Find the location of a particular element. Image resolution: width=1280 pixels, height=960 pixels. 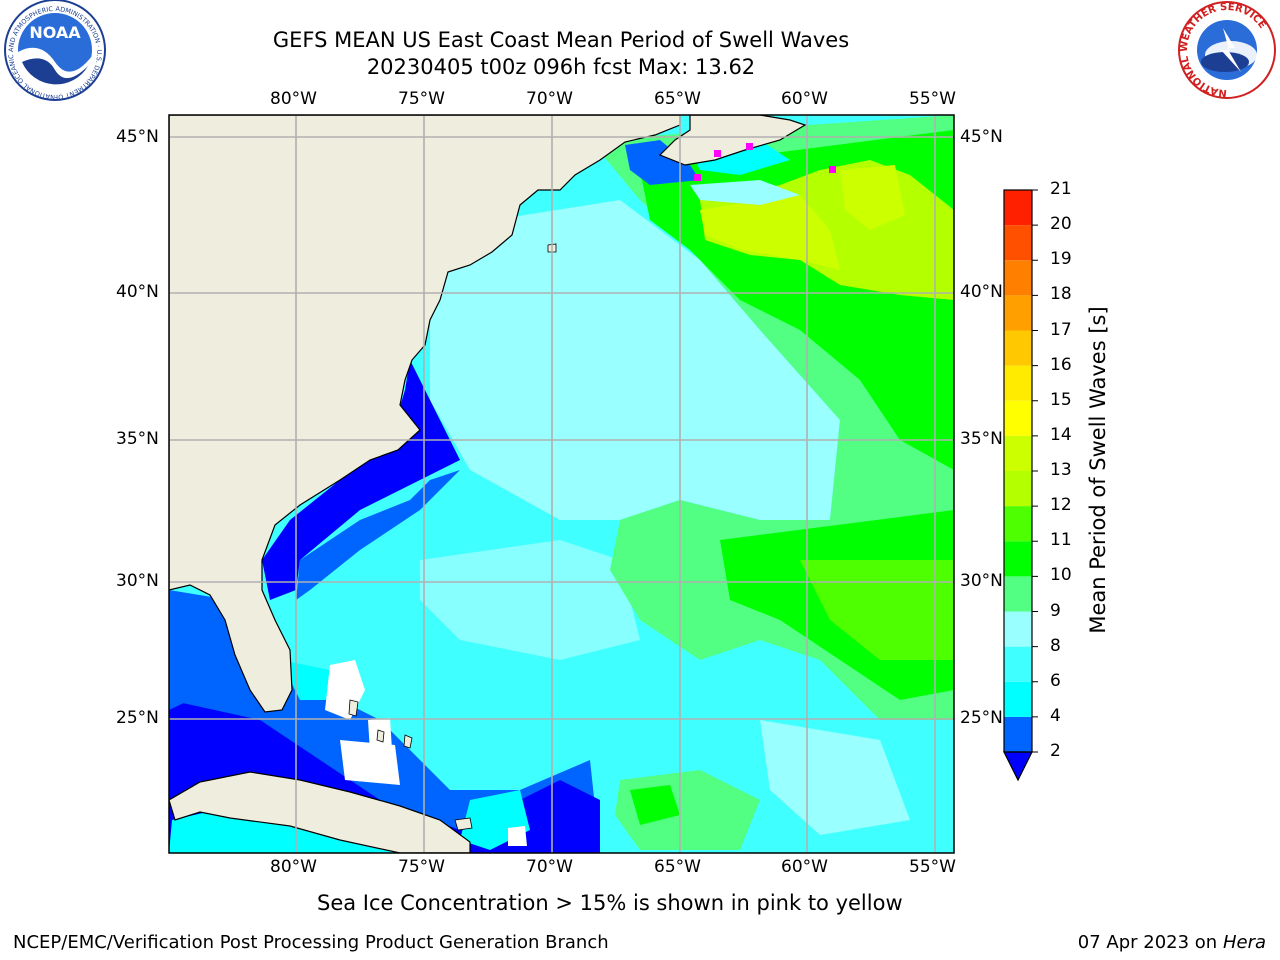

lon-label-bottom: 80°W is located at coordinates (293, 867).